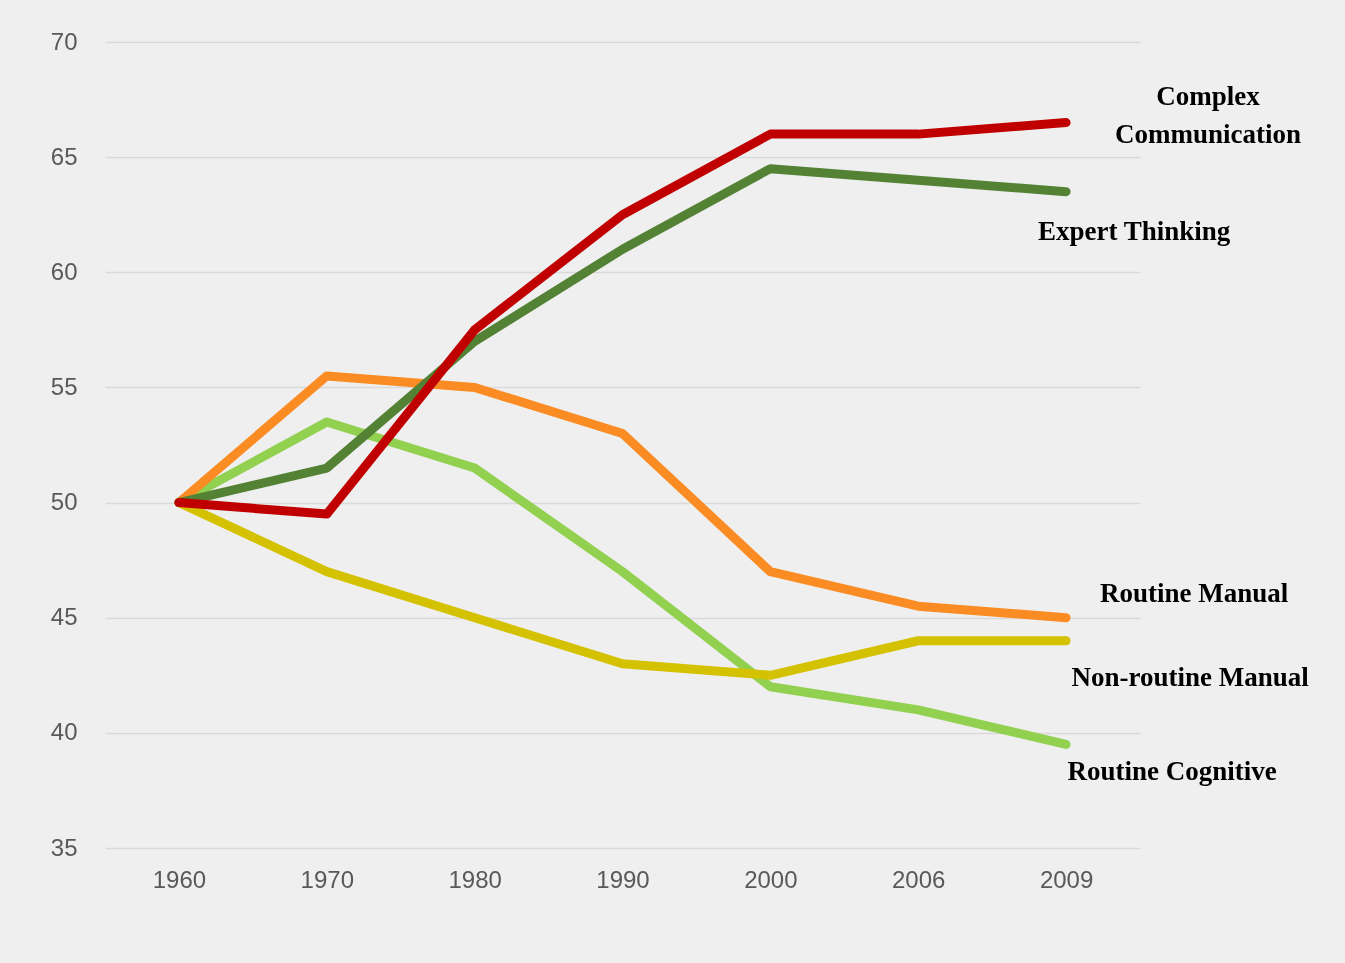 This screenshot has width=1345, height=963. I want to click on series-label: Expert Thinking, so click(1134, 230).